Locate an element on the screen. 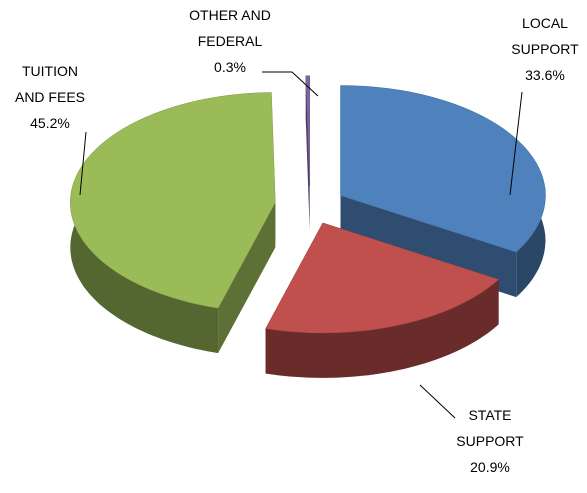 The image size is (587, 493). slice-side is located at coordinates (382, 328).